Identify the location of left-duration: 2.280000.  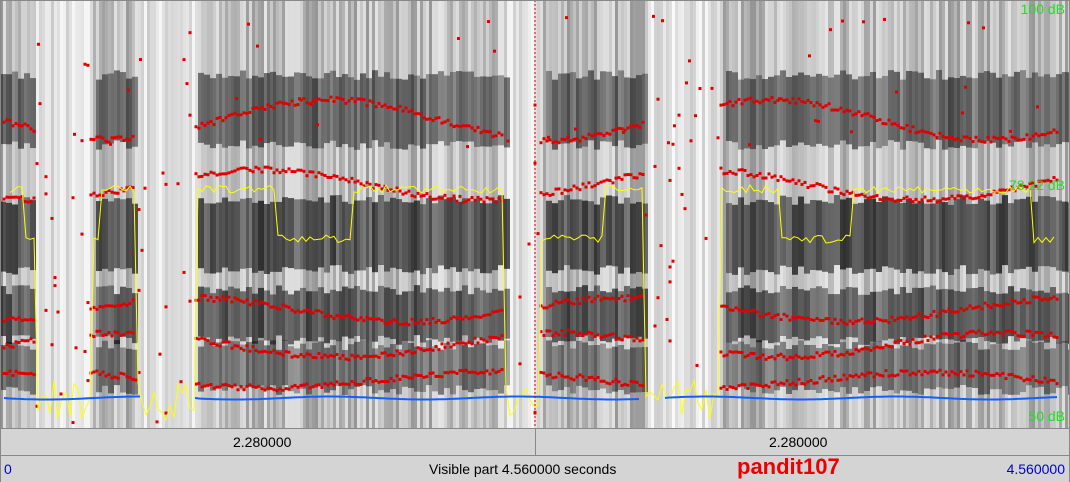
(262, 442).